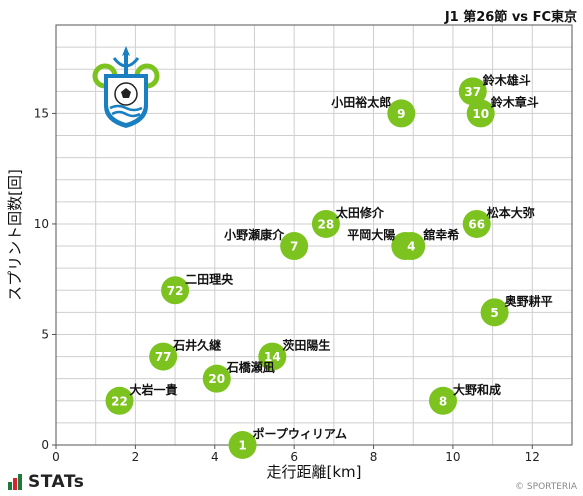 The height and width of the screenshot is (496, 583). What do you see at coordinates (361, 101) in the screenshot?
I see `player-name-label: 小田裕太郎` at bounding box center [361, 101].